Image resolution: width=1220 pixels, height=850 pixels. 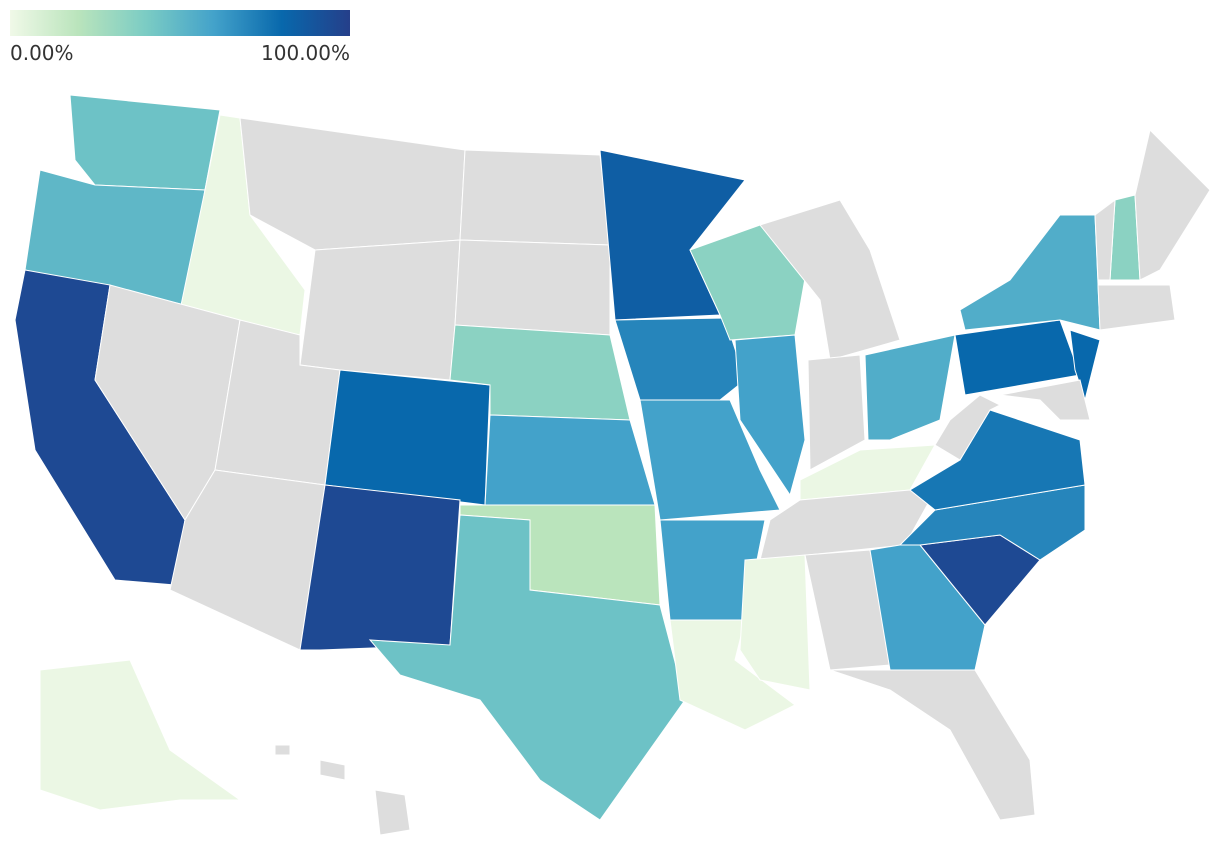 What do you see at coordinates (42, 53) in the screenshot?
I see `legend-min-label: 0.00%` at bounding box center [42, 53].